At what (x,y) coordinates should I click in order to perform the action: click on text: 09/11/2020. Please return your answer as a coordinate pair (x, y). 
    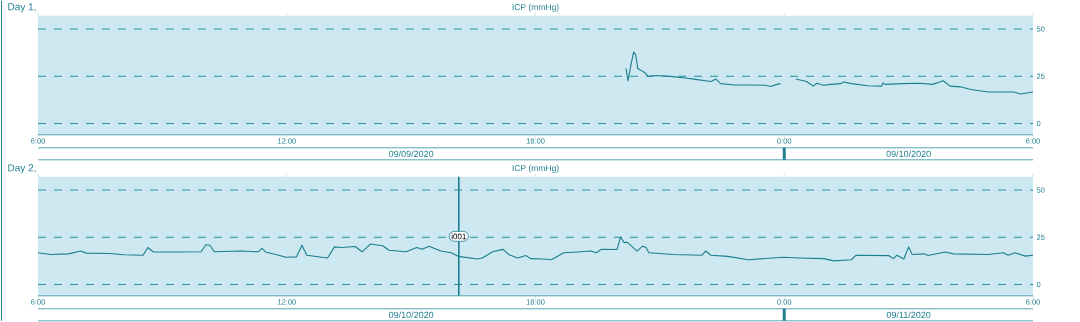
    Looking at the image, I should click on (908, 314).